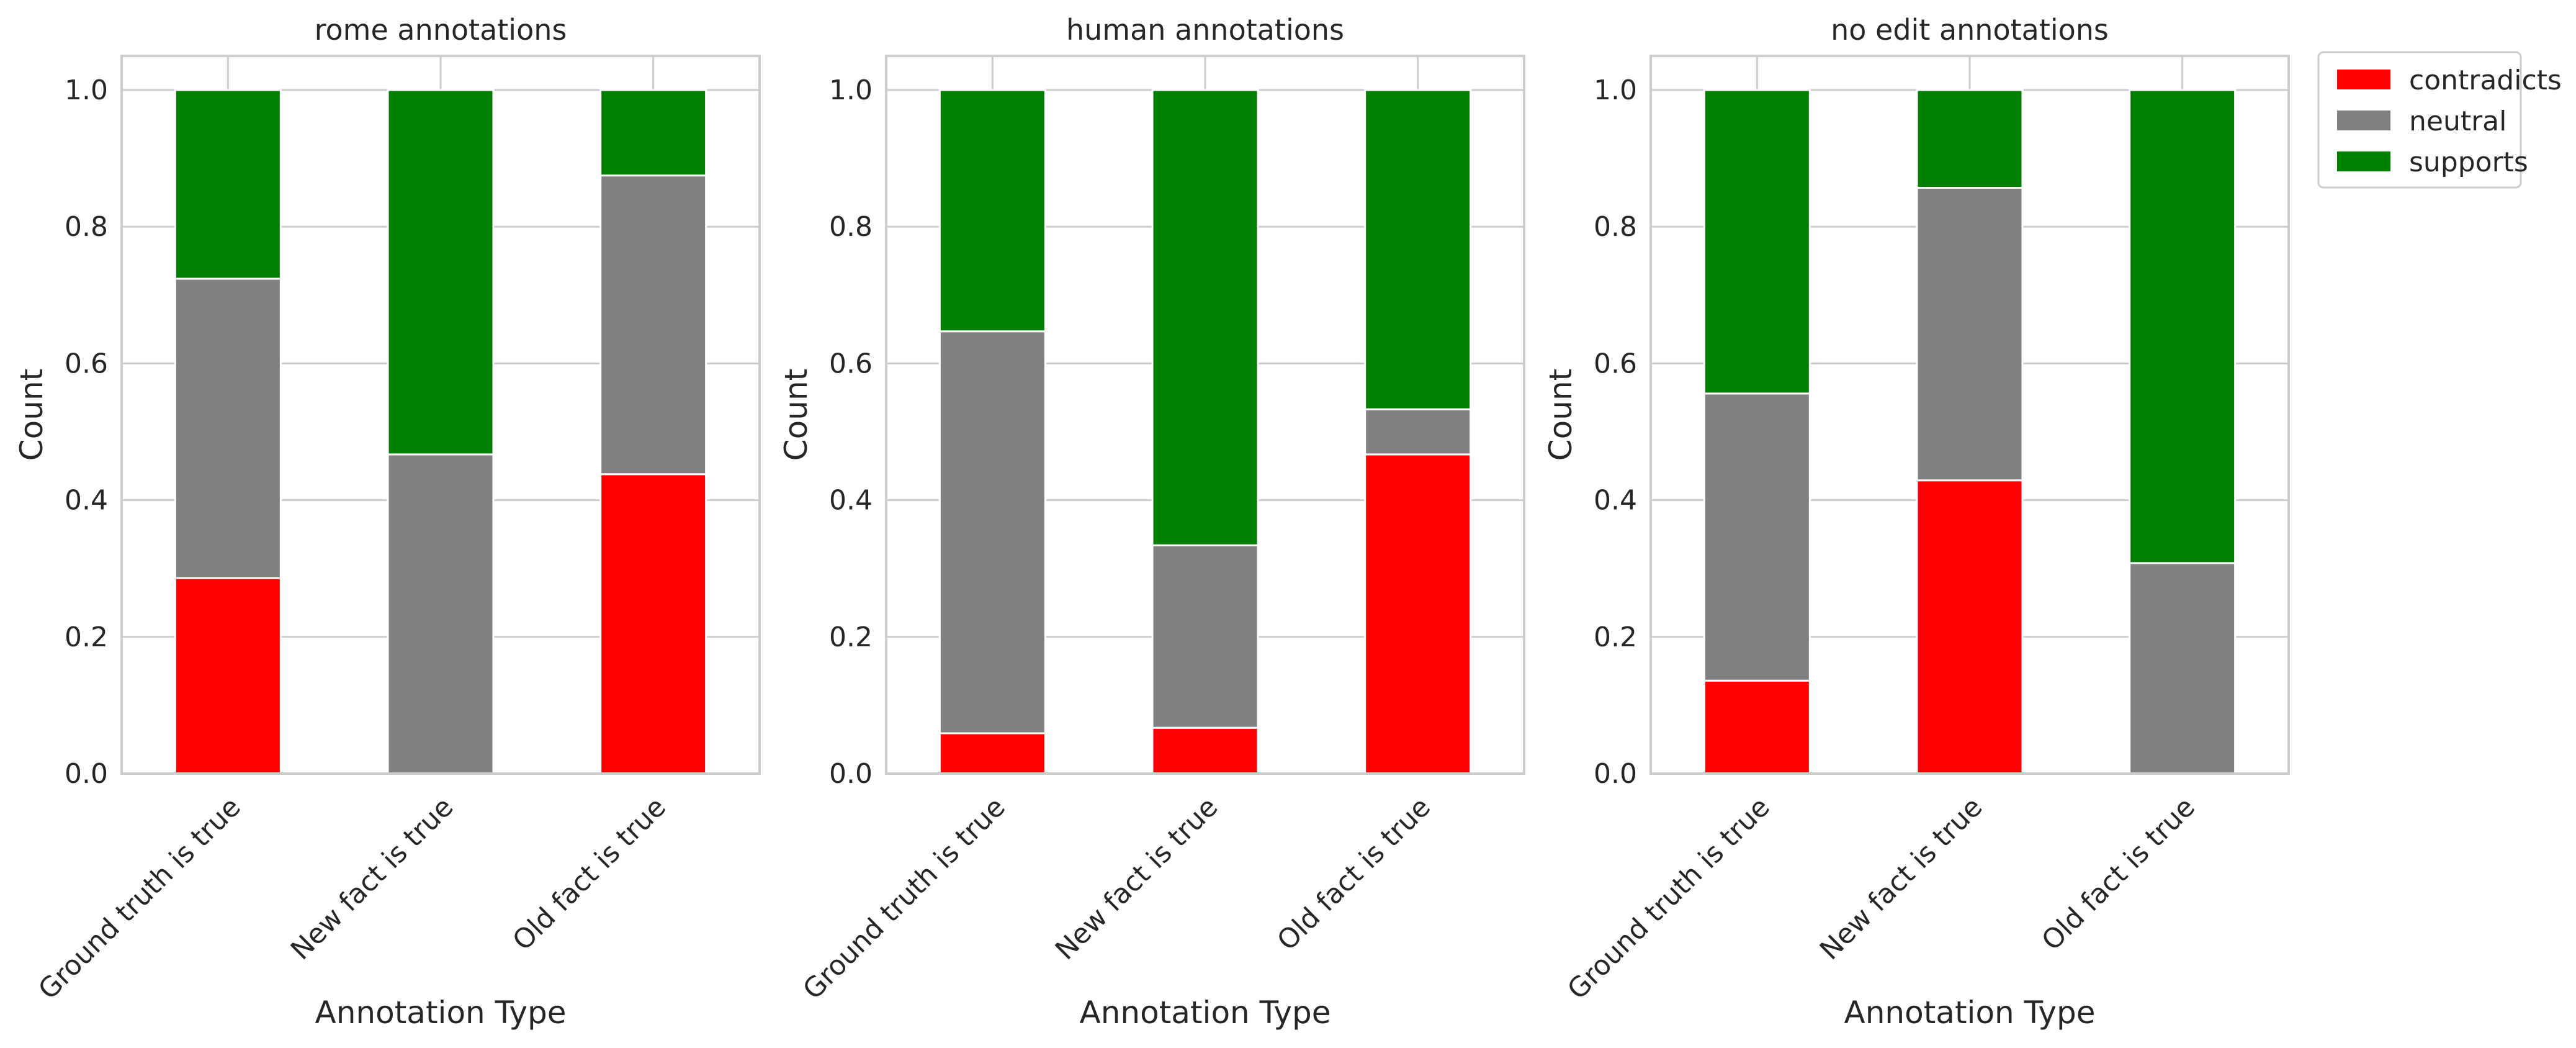  Describe the element at coordinates (2363, 161) in the screenshot. I see `legend-swatch-supports` at that location.